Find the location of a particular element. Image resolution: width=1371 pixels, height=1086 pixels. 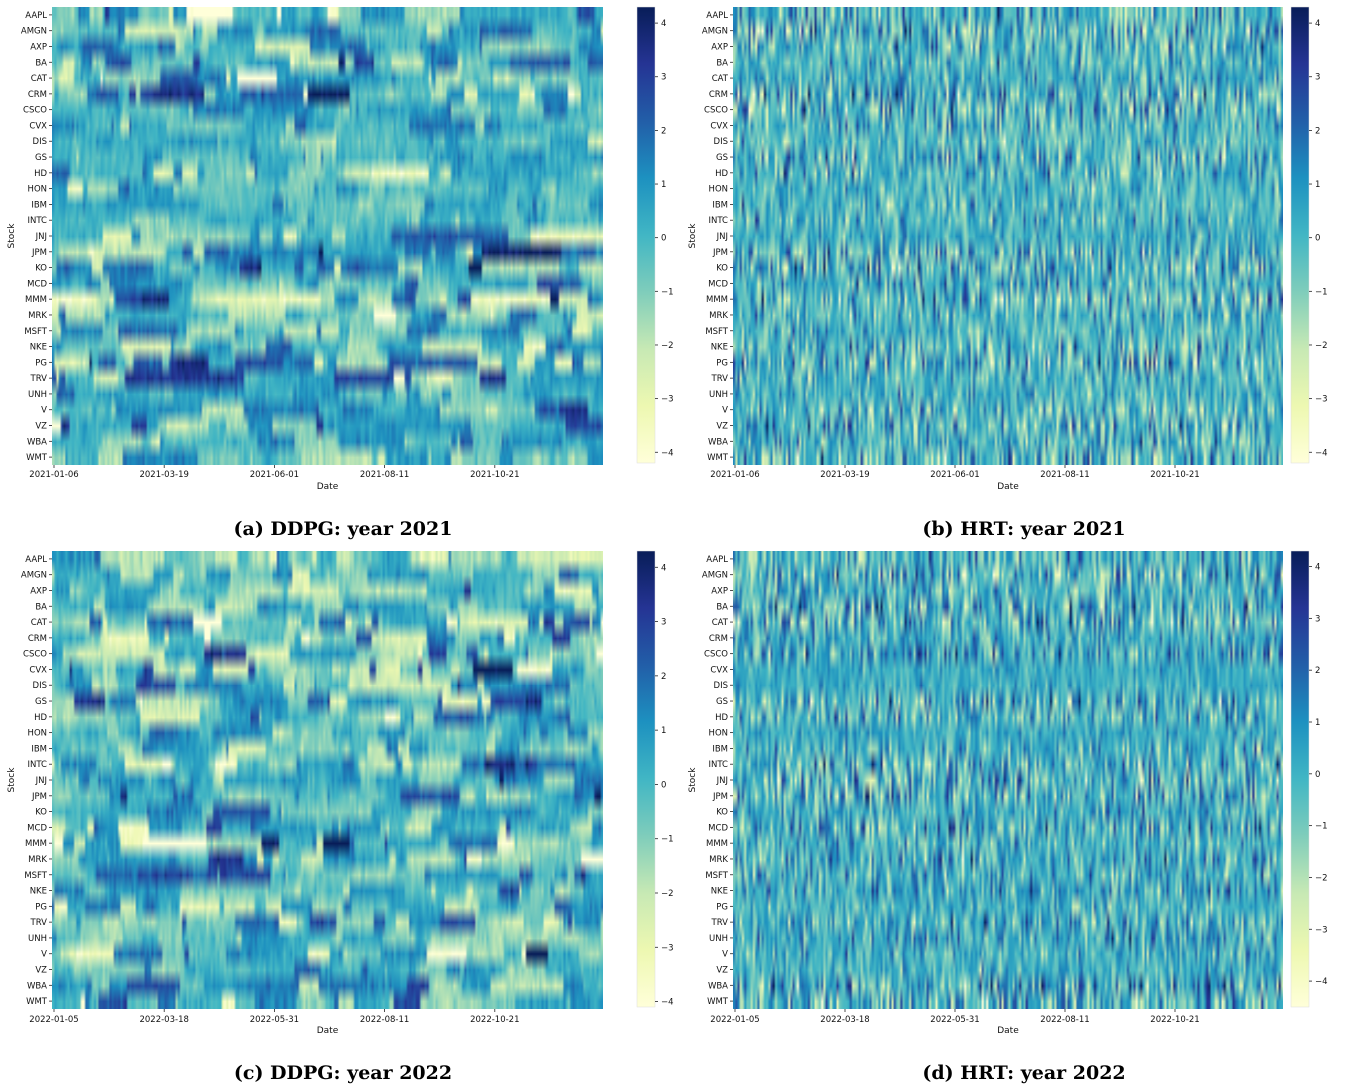

y-tick-label-wba: WBA is located at coordinates (718, 986).